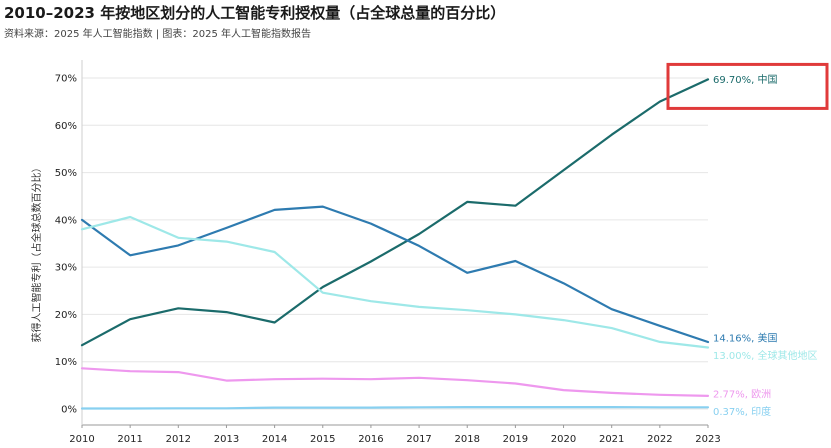  What do you see at coordinates (66, 79) in the screenshot?
I see `y-tick-label: 70%` at bounding box center [66, 79].